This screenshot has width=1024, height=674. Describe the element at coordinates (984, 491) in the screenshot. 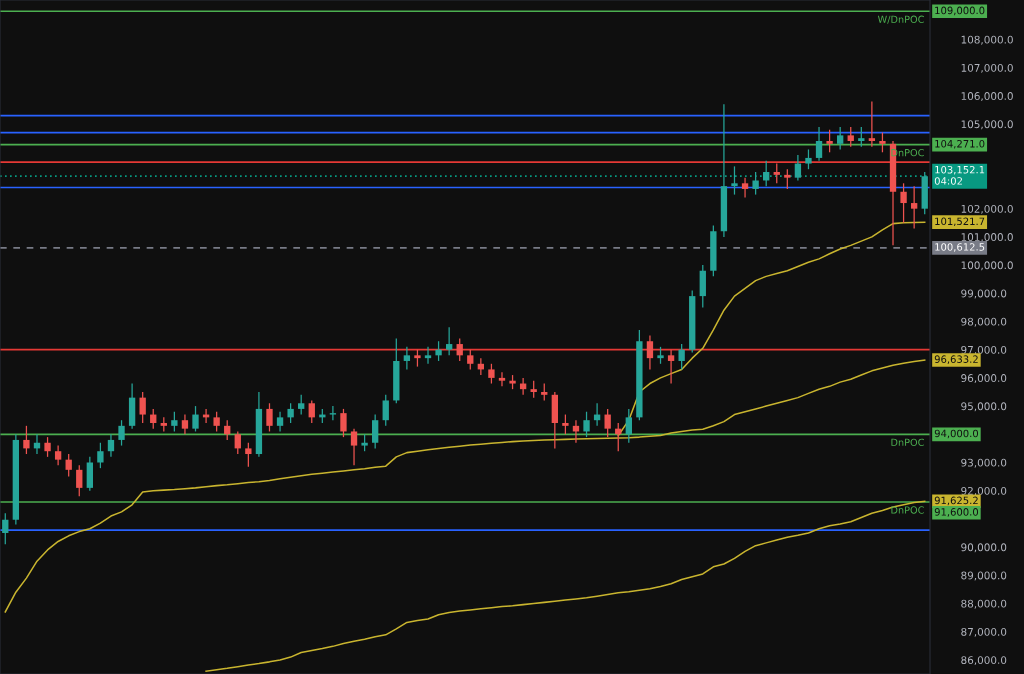

I see `y-tick-label: 92,000.0` at that location.